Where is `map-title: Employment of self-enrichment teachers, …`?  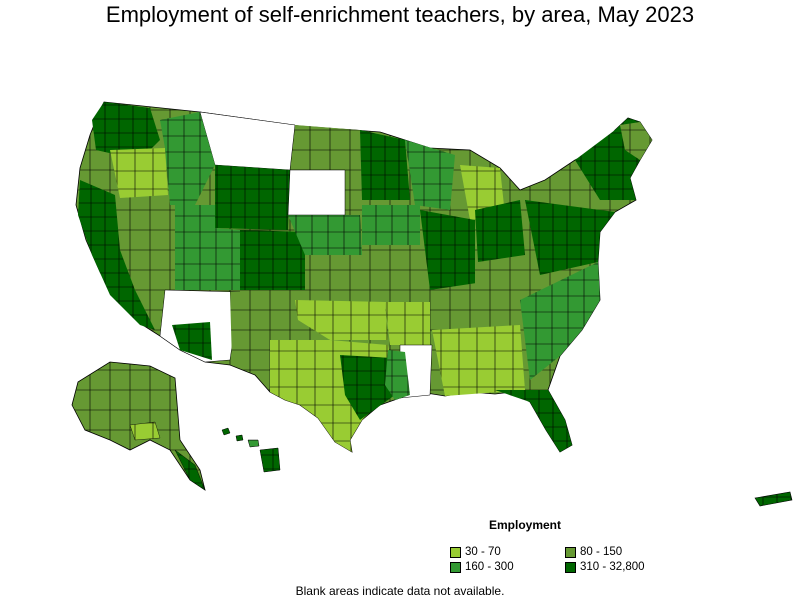 map-title: Employment of self-enrichment teachers, … is located at coordinates (400, 14).